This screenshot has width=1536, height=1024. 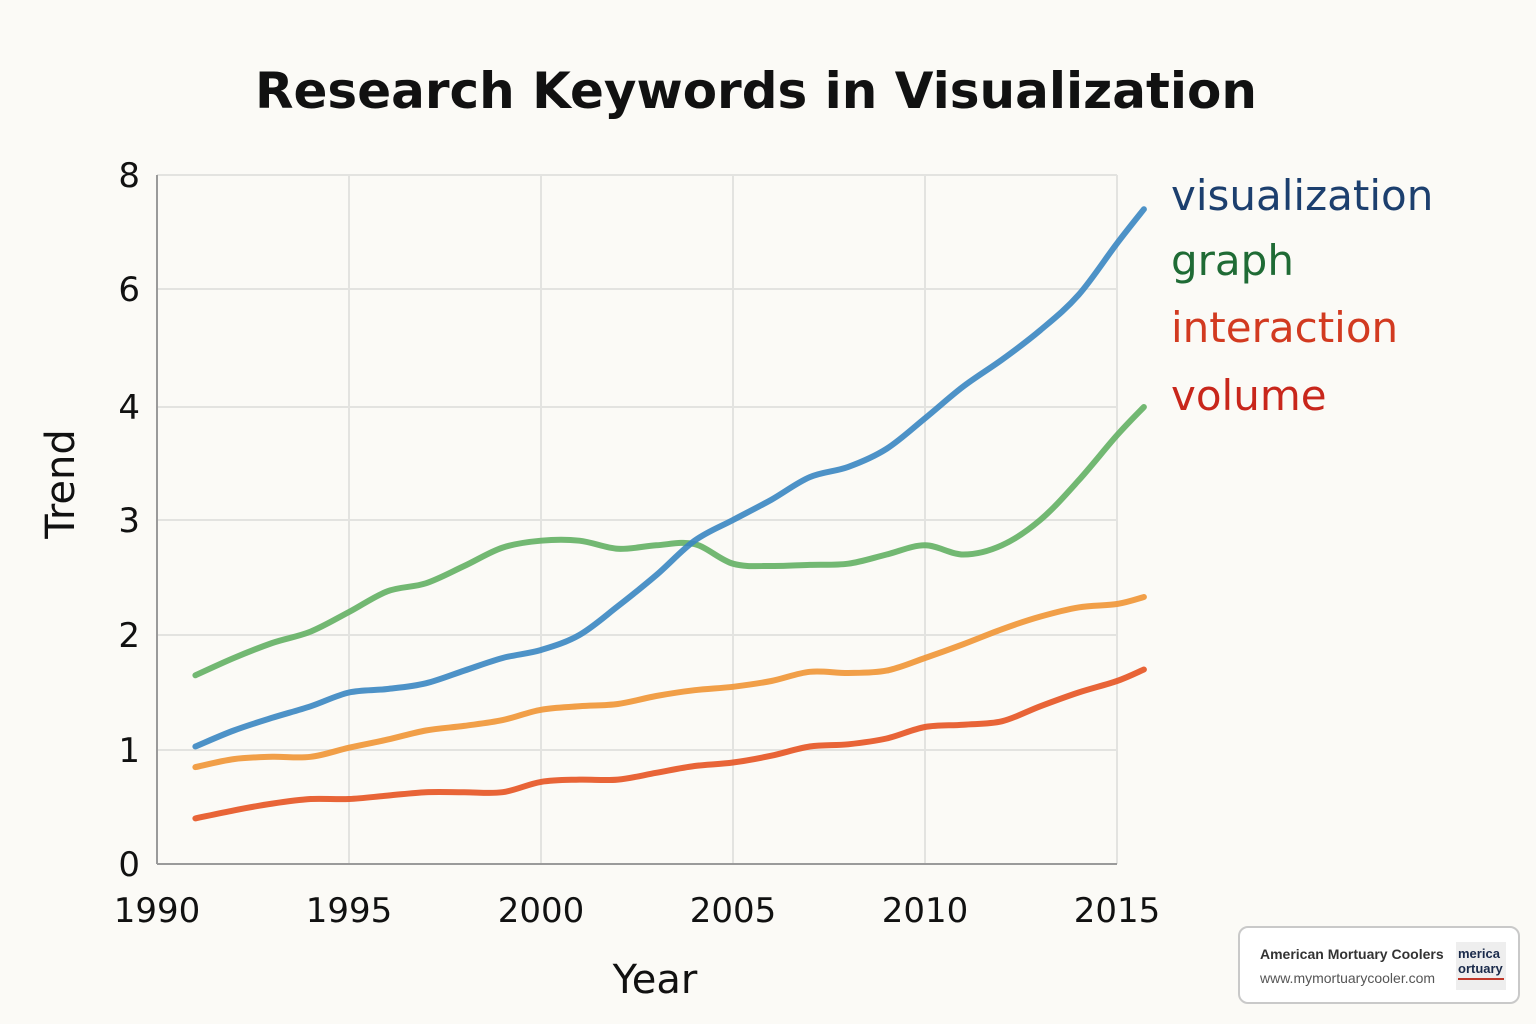 I want to click on x-tick-label: 2010, so click(x=925, y=911).